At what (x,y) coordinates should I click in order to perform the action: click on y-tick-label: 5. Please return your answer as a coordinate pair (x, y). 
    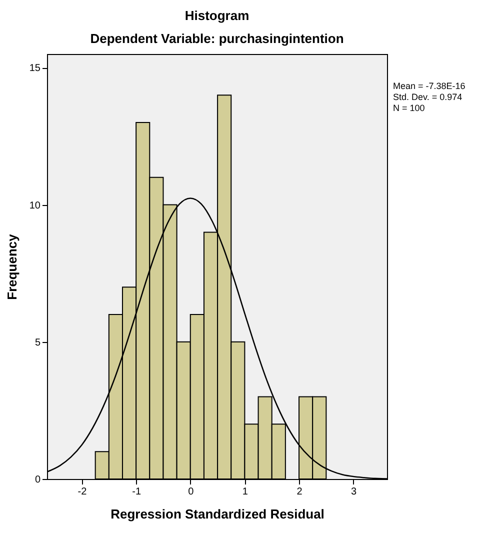
    Looking at the image, I should click on (37, 342).